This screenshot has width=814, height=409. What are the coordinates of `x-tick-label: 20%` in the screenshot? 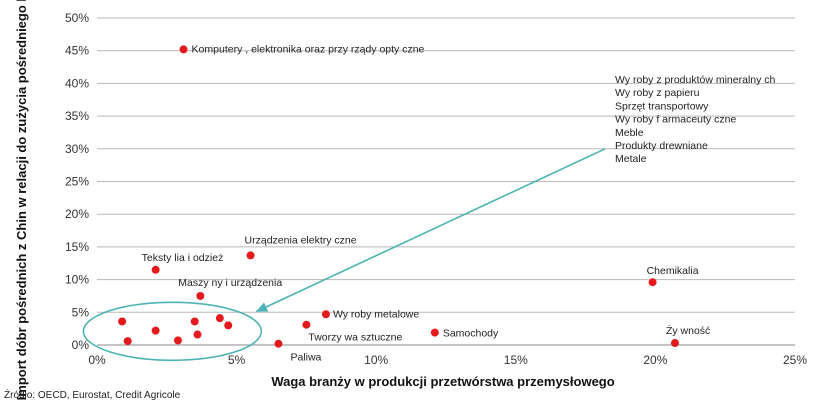 It's located at (655, 360).